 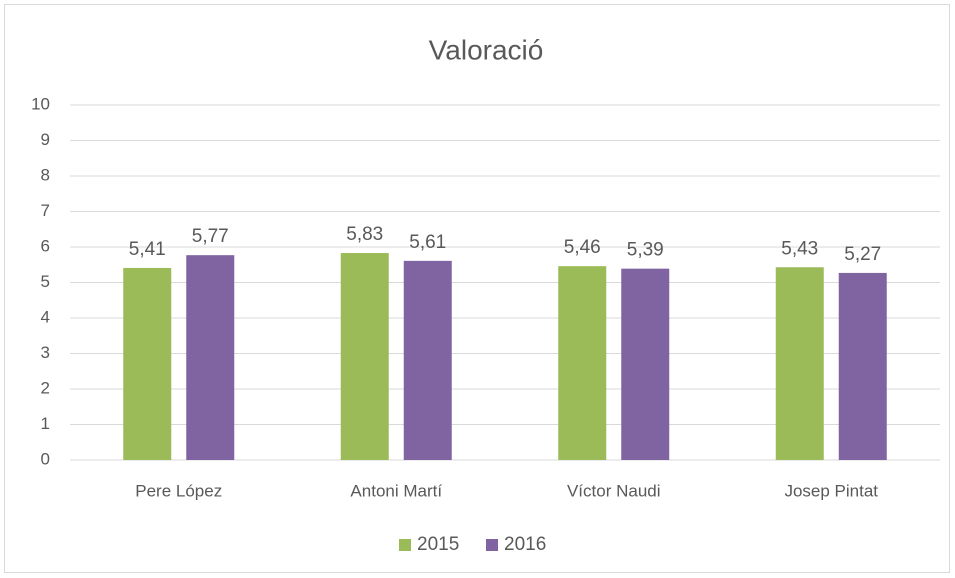 I want to click on data-label: 5,27, so click(x=862, y=254).